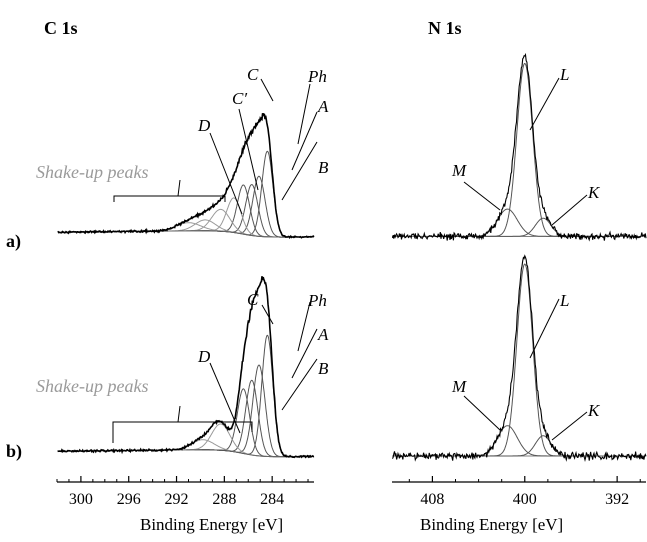  Describe the element at coordinates (92, 172) in the screenshot. I see `shake-up-label-a: Shake-up peaks` at that location.